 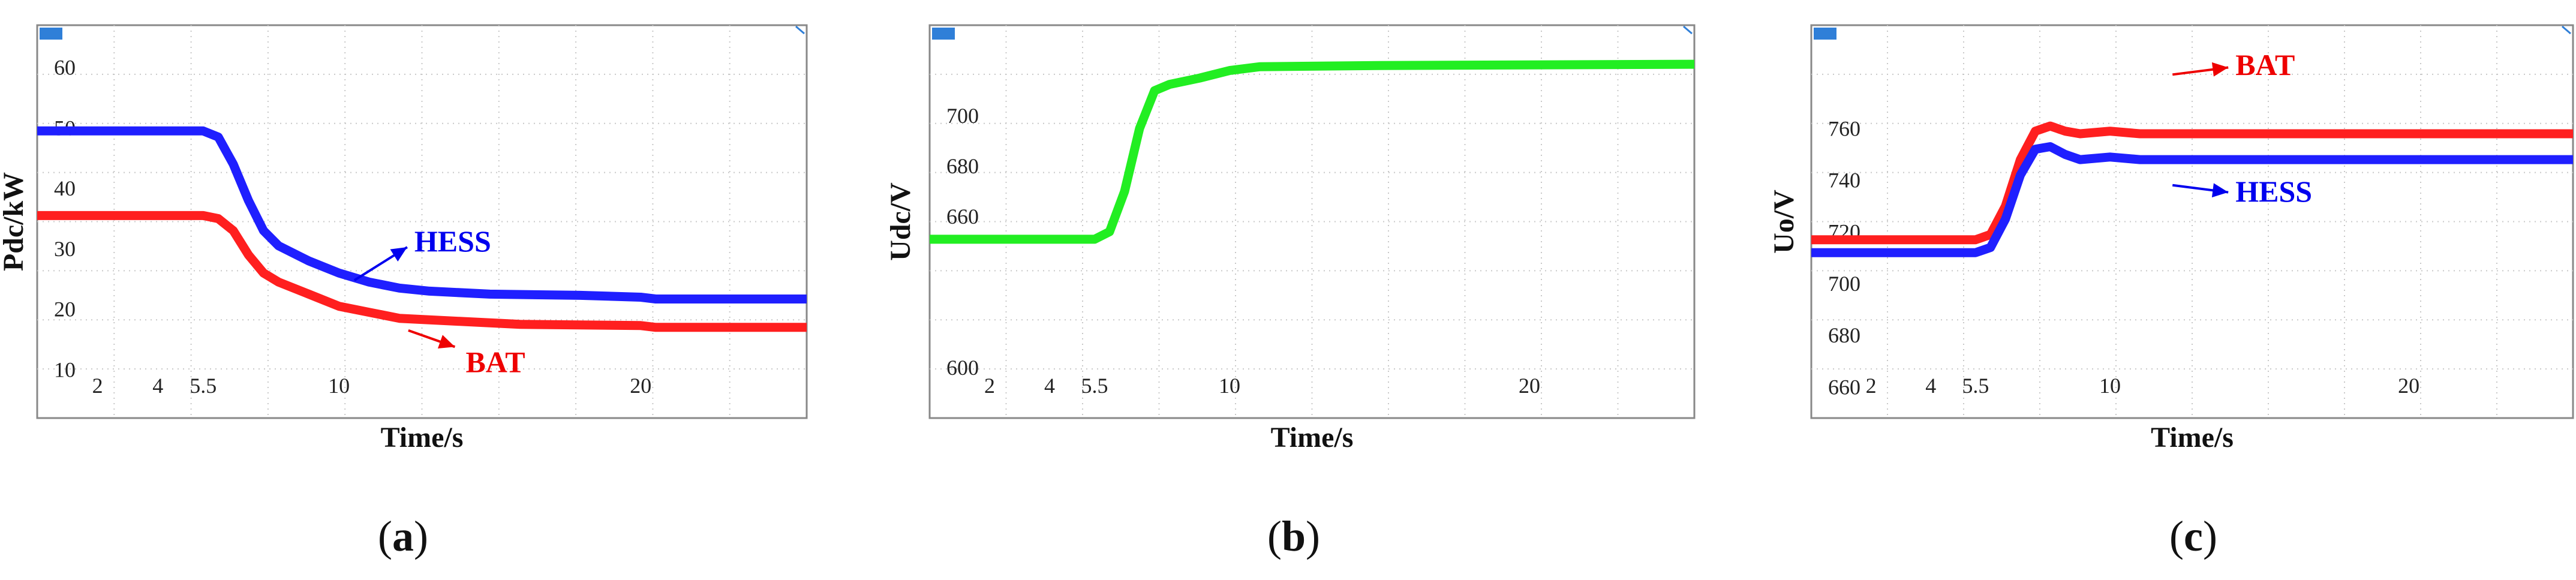 What do you see at coordinates (65, 369) in the screenshot?
I see `y-tick-label: 10` at bounding box center [65, 369].